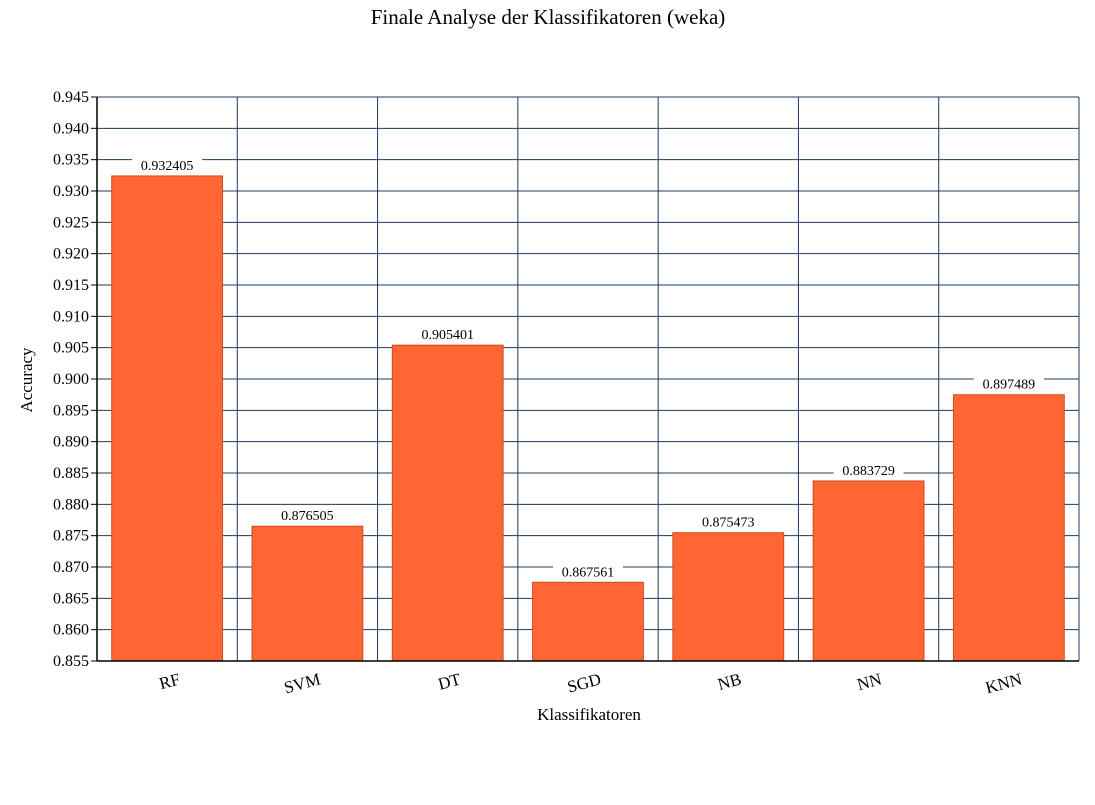 The height and width of the screenshot is (805, 1095). Describe the element at coordinates (302, 684) in the screenshot. I see `x-tick-label: SVM` at that location.